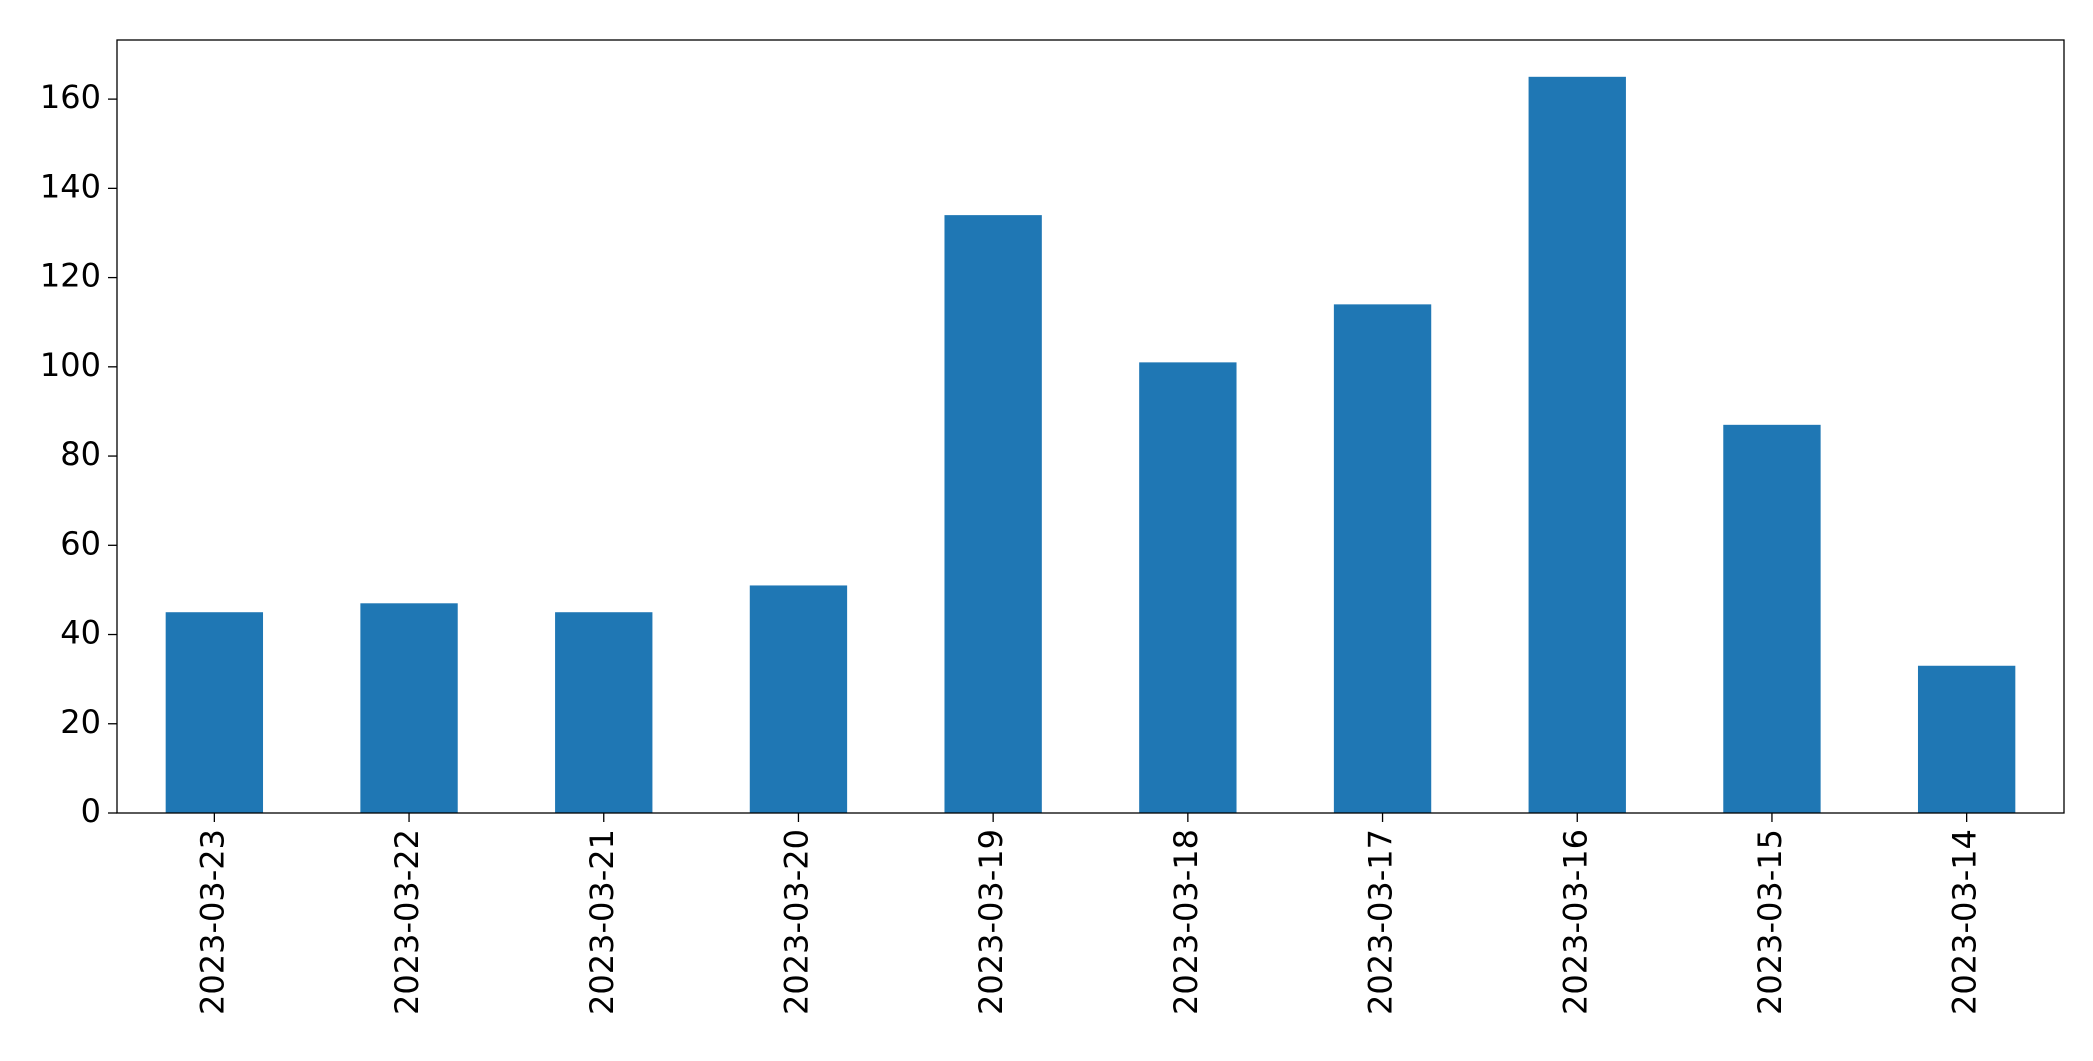  I want to click on y-tick-label: 100, so click(70, 365).